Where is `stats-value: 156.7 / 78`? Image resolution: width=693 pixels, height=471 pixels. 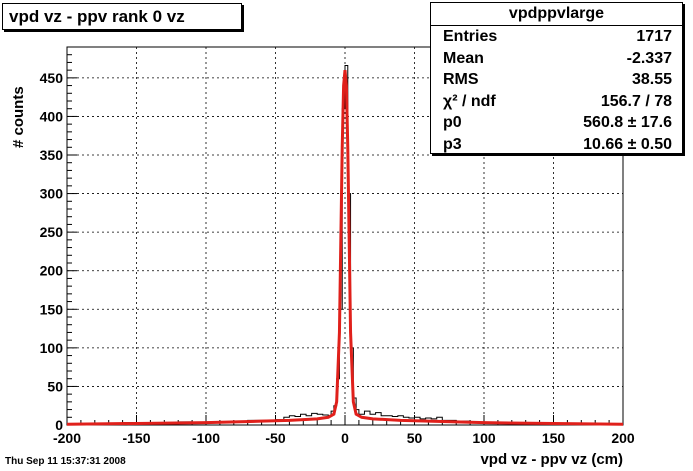
stats-value: 156.7 / 78 is located at coordinates (636, 101).